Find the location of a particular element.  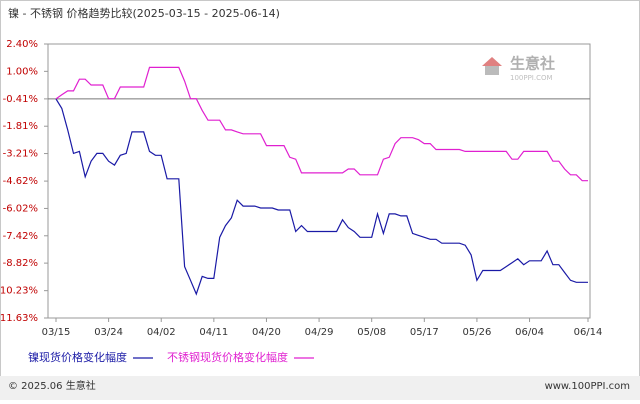

x-tick-label: 06/04 is located at coordinates (529, 332).